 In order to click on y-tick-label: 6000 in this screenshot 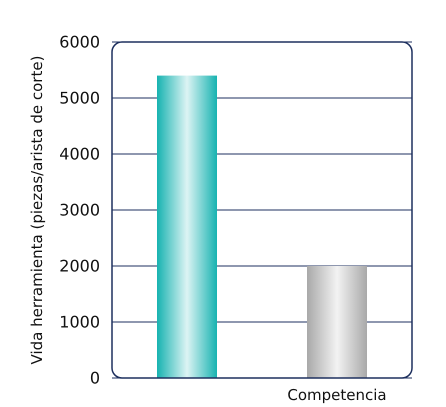, I will do `click(79, 42)`.